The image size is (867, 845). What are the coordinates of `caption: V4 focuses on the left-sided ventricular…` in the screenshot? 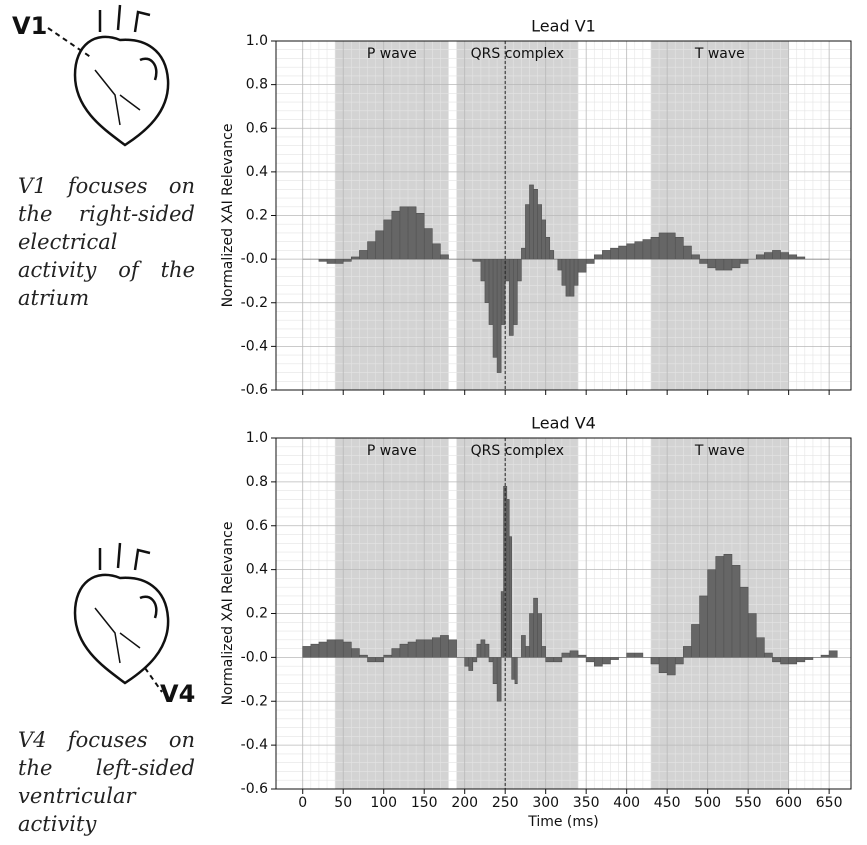 It's located at (106, 782).